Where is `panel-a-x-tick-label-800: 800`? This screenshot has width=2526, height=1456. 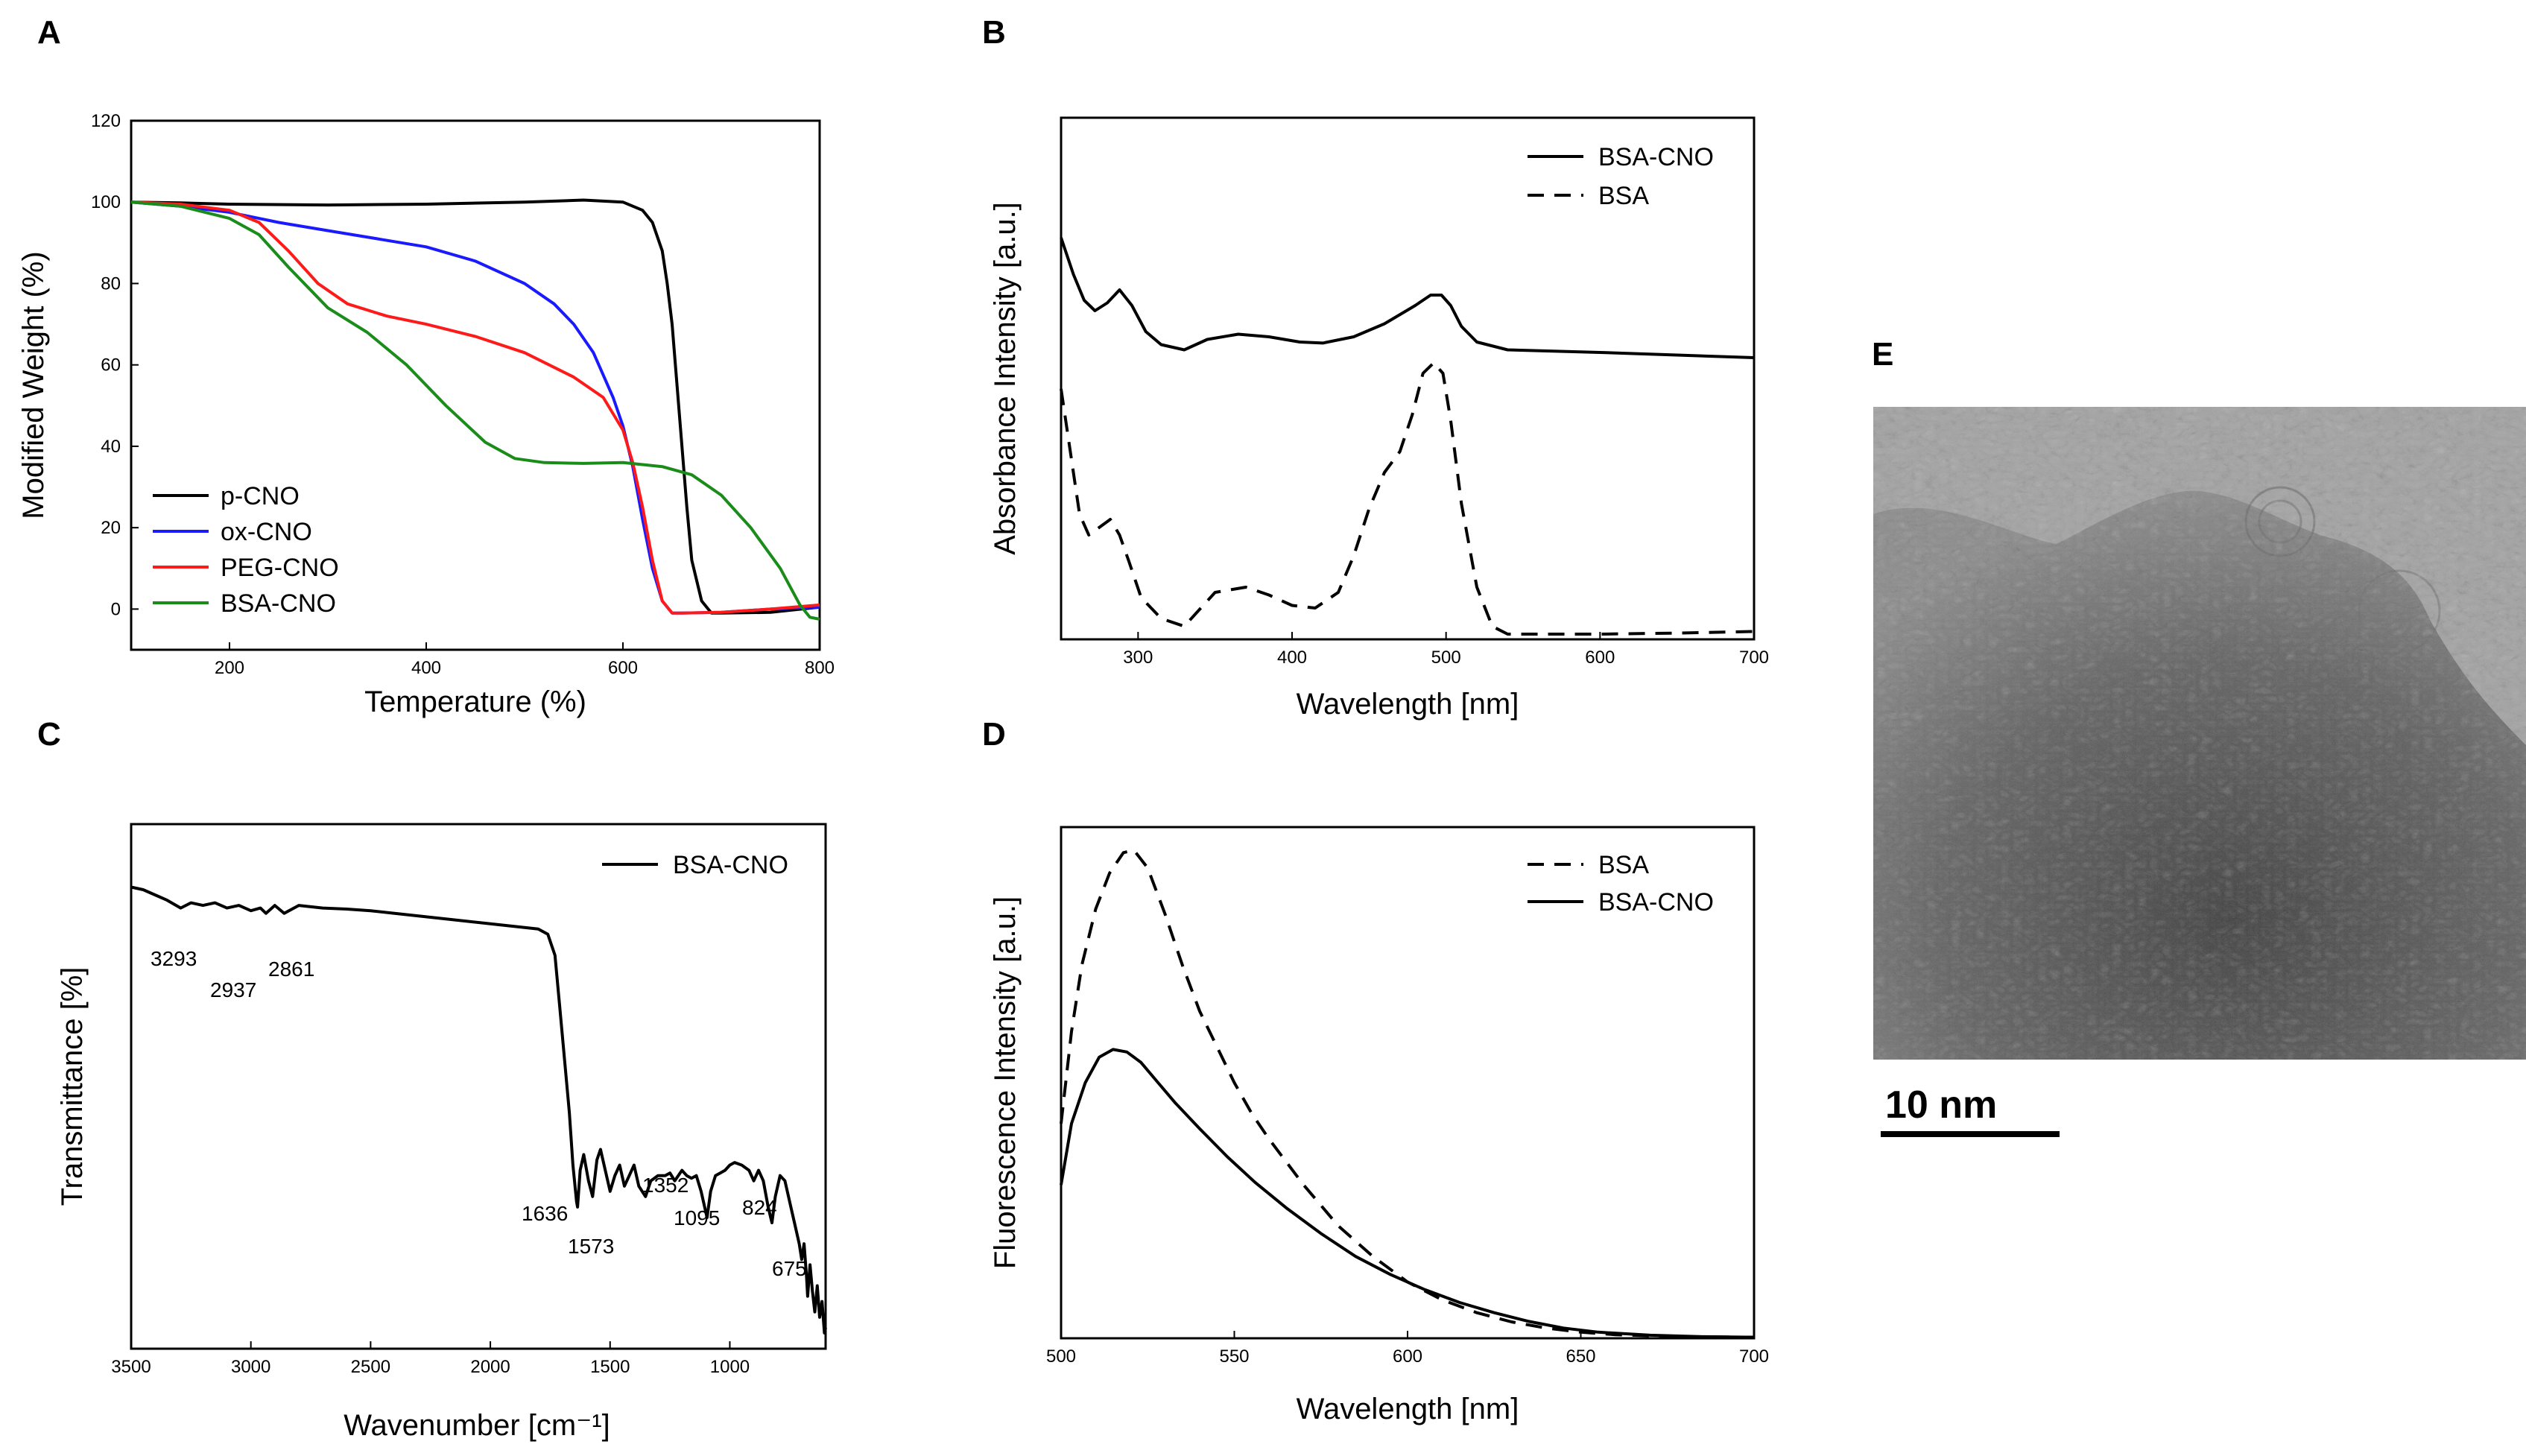
panel-a-x-tick-label-800: 800 is located at coordinates (820, 668).